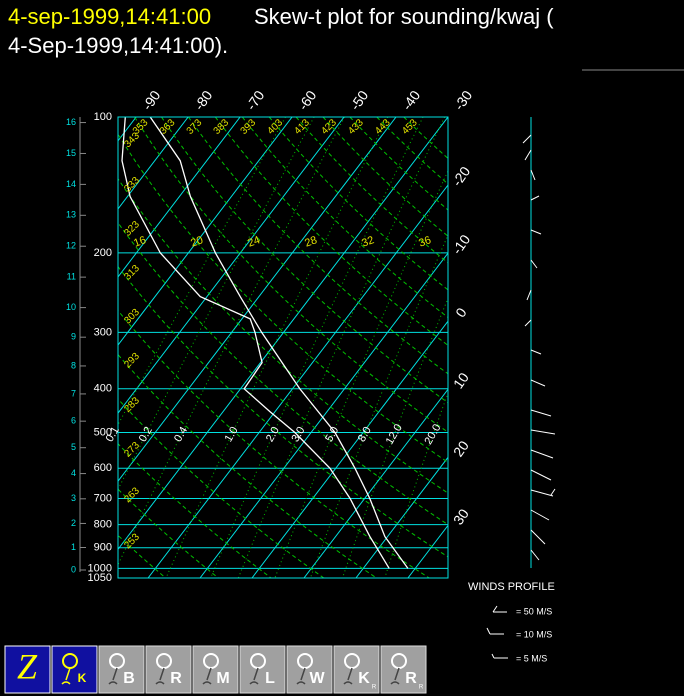 The width and height of the screenshot is (684, 696). I want to click on y-tick-label: 700, so click(103, 498).